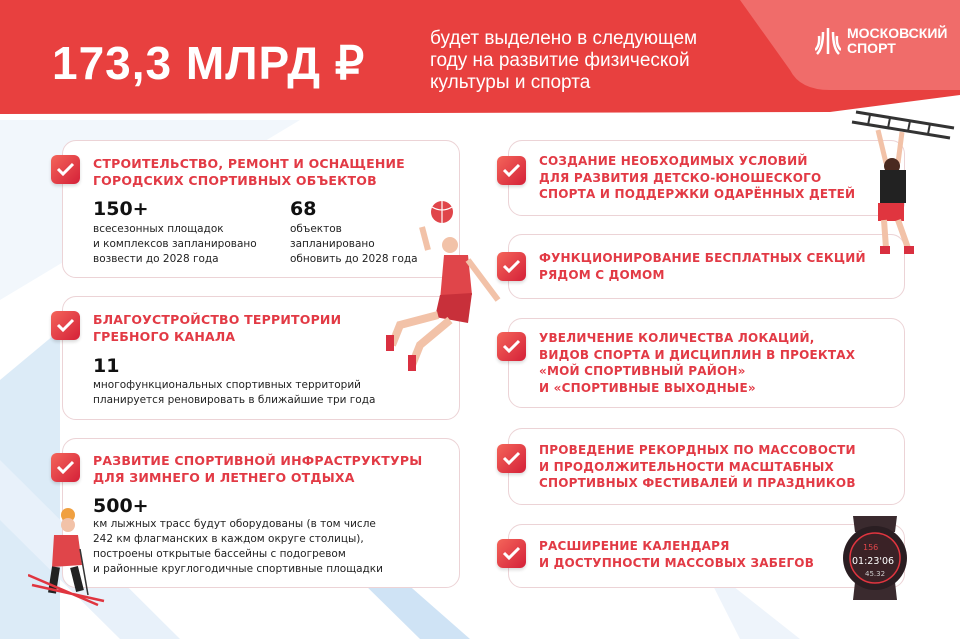  I want to click on card-festivals, so click(706, 466).